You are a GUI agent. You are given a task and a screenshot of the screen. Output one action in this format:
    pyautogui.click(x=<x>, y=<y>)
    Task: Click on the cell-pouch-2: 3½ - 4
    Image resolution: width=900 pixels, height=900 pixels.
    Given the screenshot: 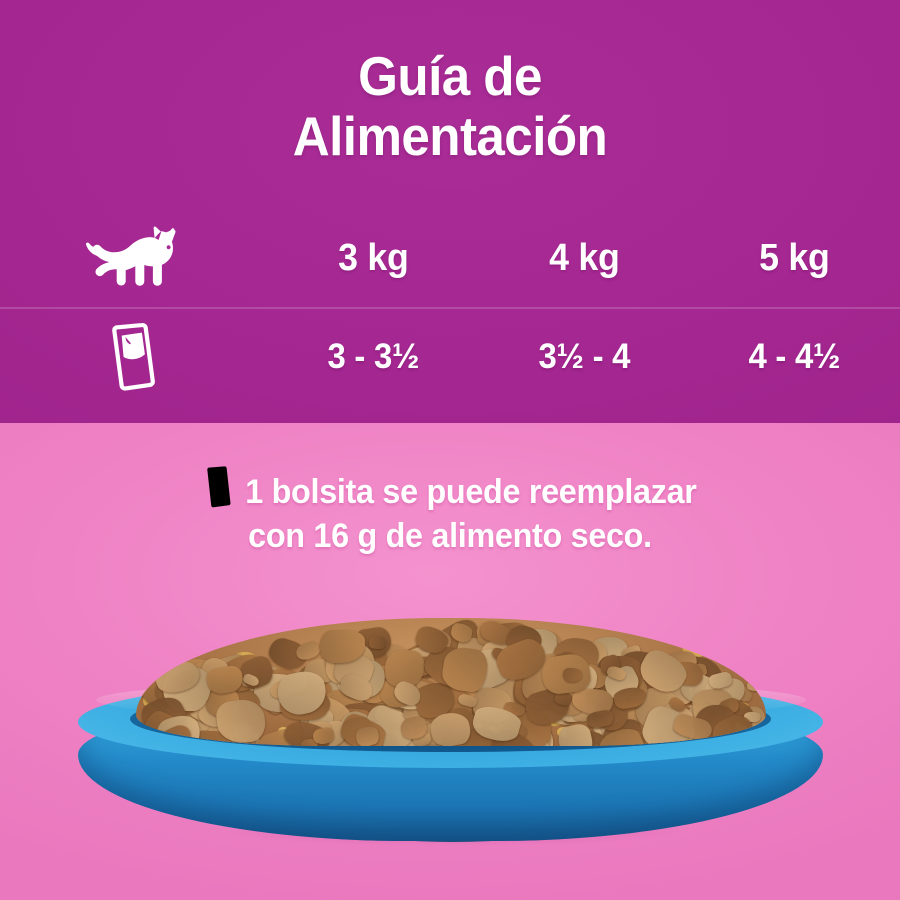 What is the action you would take?
    pyautogui.click(x=584, y=356)
    